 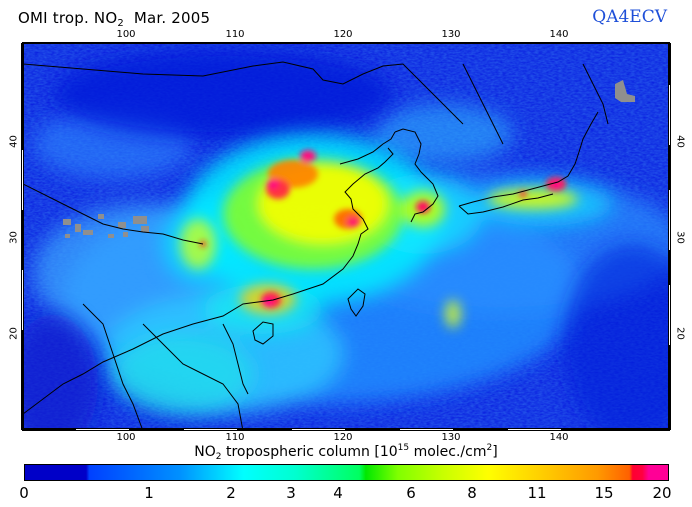 I want to click on title-date: Mar. 2005, so click(x=172, y=18).